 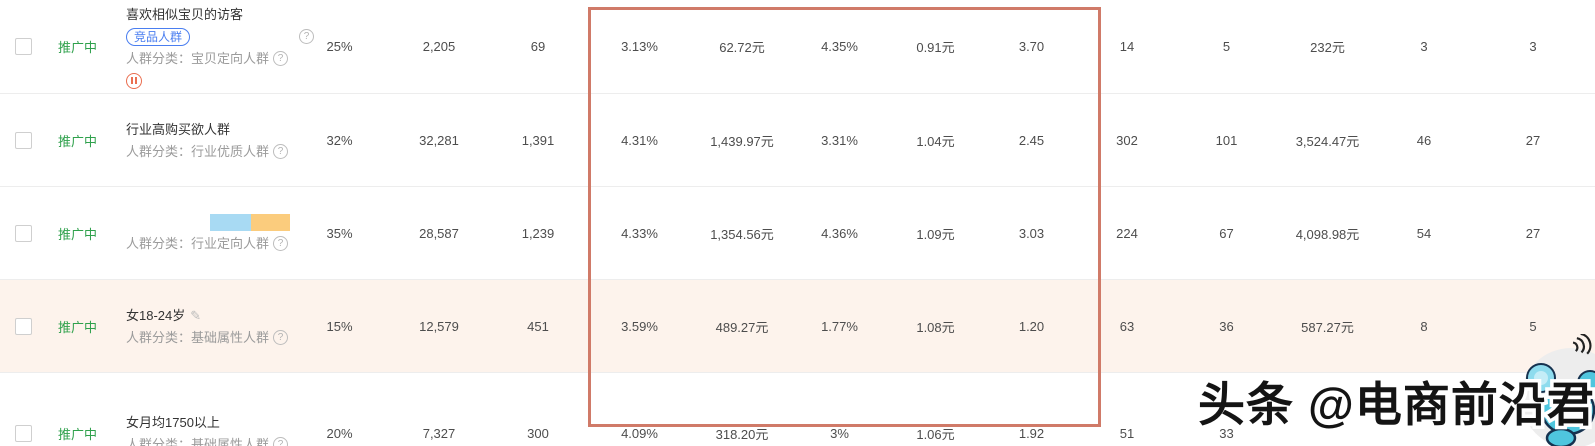 What do you see at coordinates (1327, 327) in the screenshot?
I see `metric-cell: 587.27元` at bounding box center [1327, 327].